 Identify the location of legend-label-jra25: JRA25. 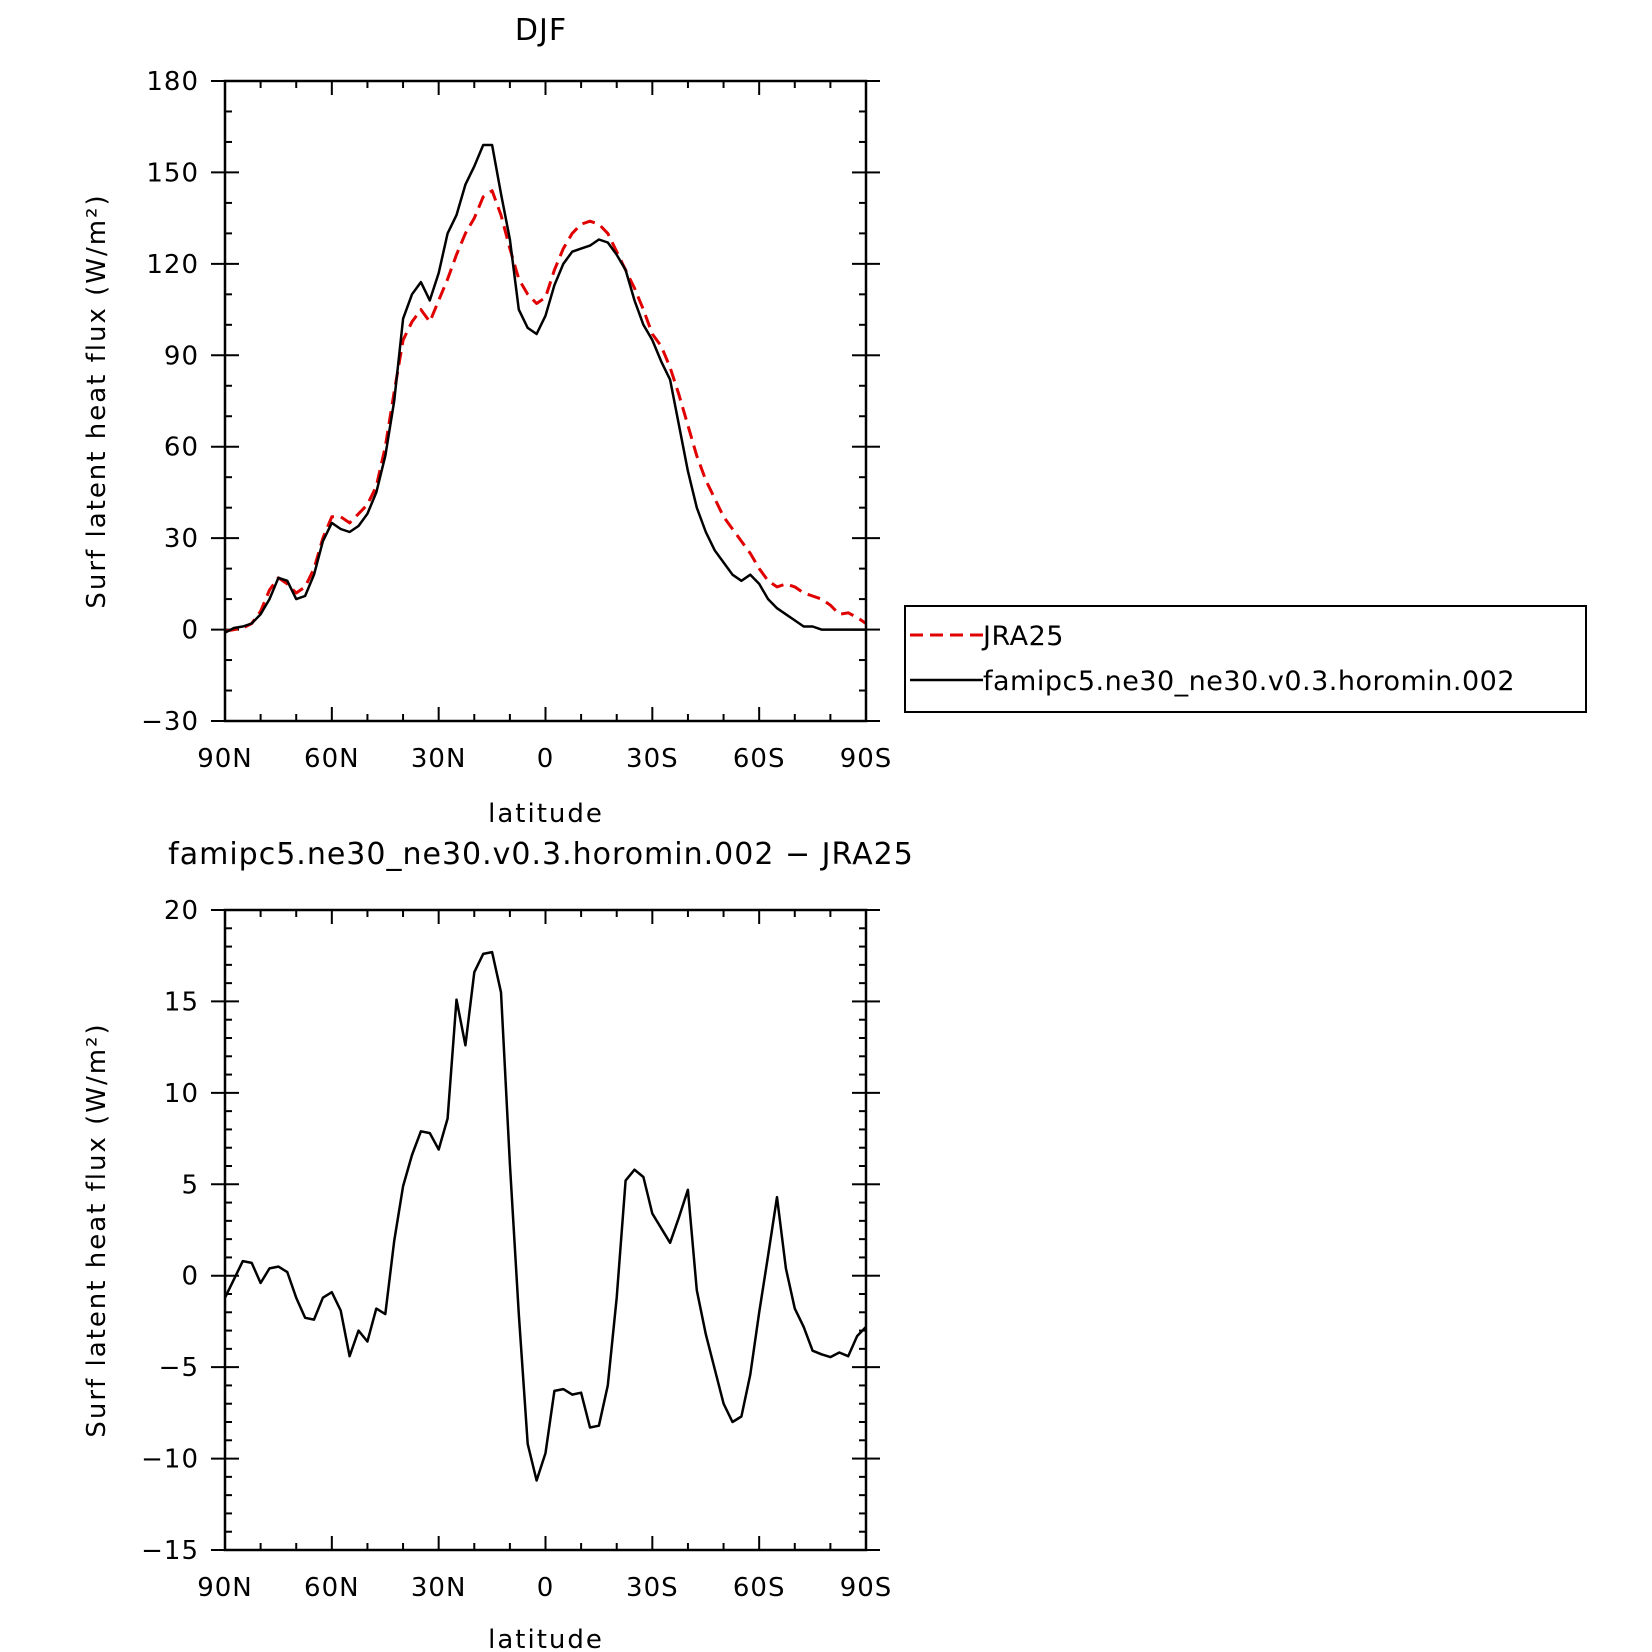
(1022, 636).